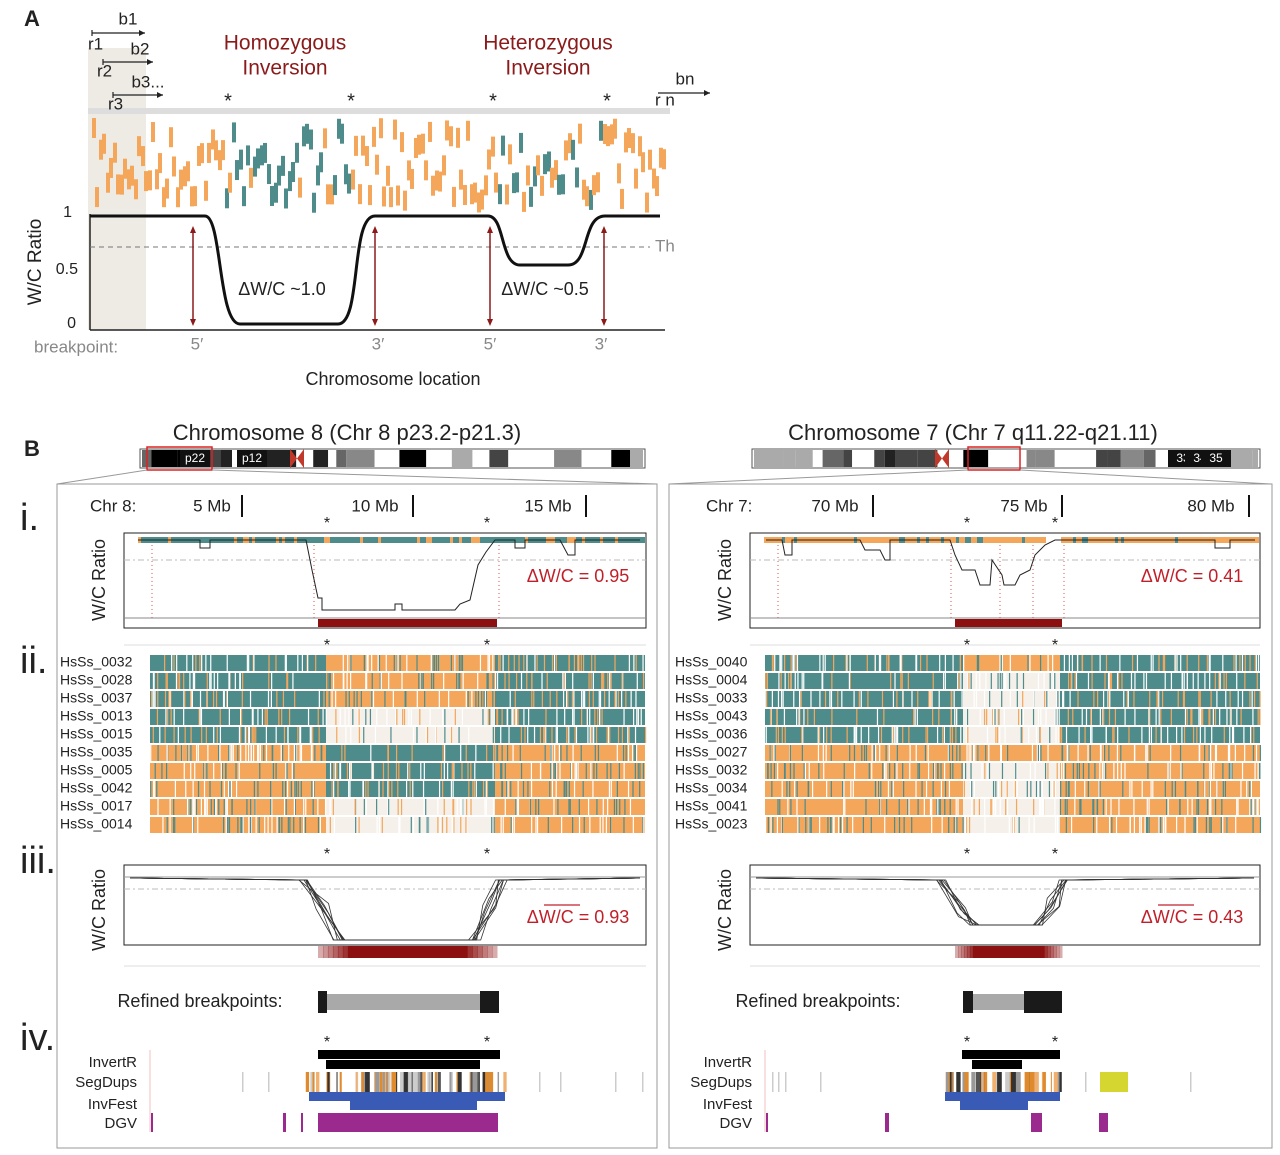 The height and width of the screenshot is (1155, 1280). I want to click on tick-label: 1, so click(67, 212).